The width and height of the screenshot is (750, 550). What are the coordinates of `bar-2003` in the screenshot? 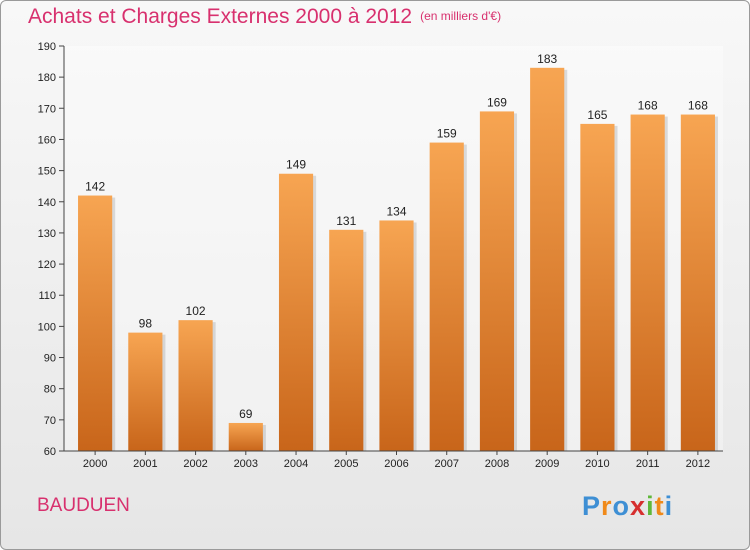 It's located at (245, 436).